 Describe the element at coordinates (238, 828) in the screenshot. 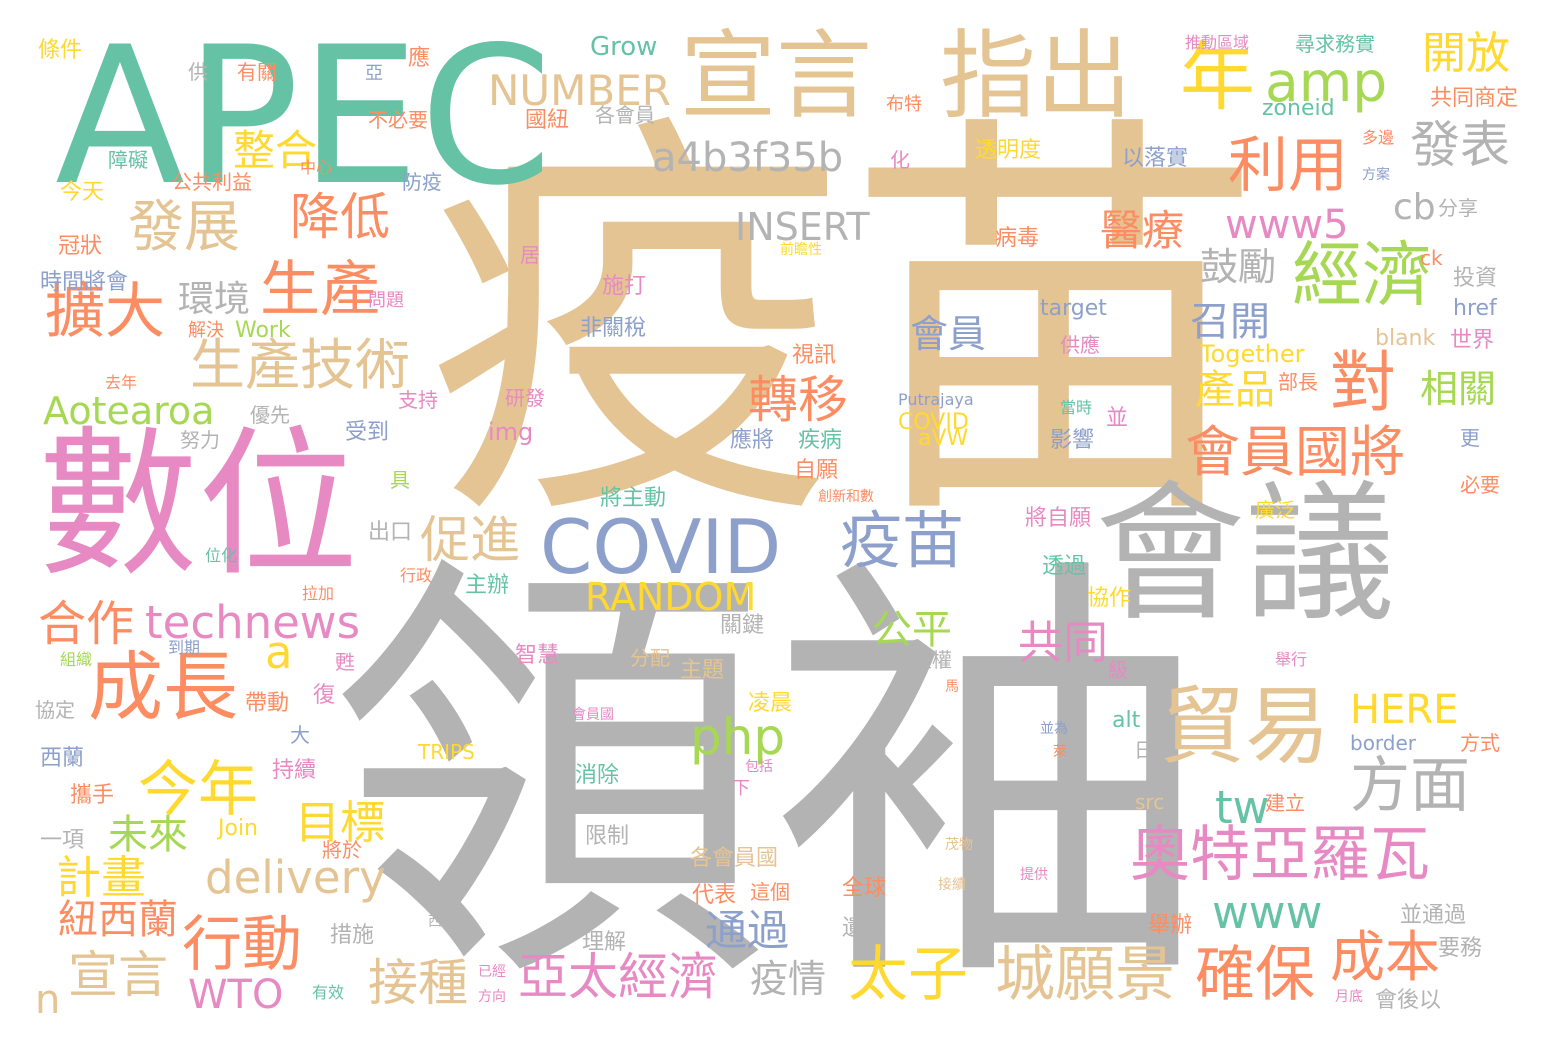

I see `word-177: Join` at that location.